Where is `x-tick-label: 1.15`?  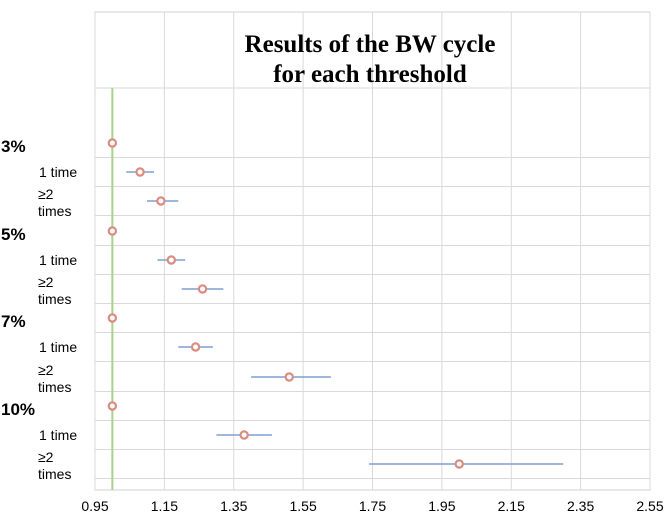
x-tick-label: 1.15 is located at coordinates (164, 506).